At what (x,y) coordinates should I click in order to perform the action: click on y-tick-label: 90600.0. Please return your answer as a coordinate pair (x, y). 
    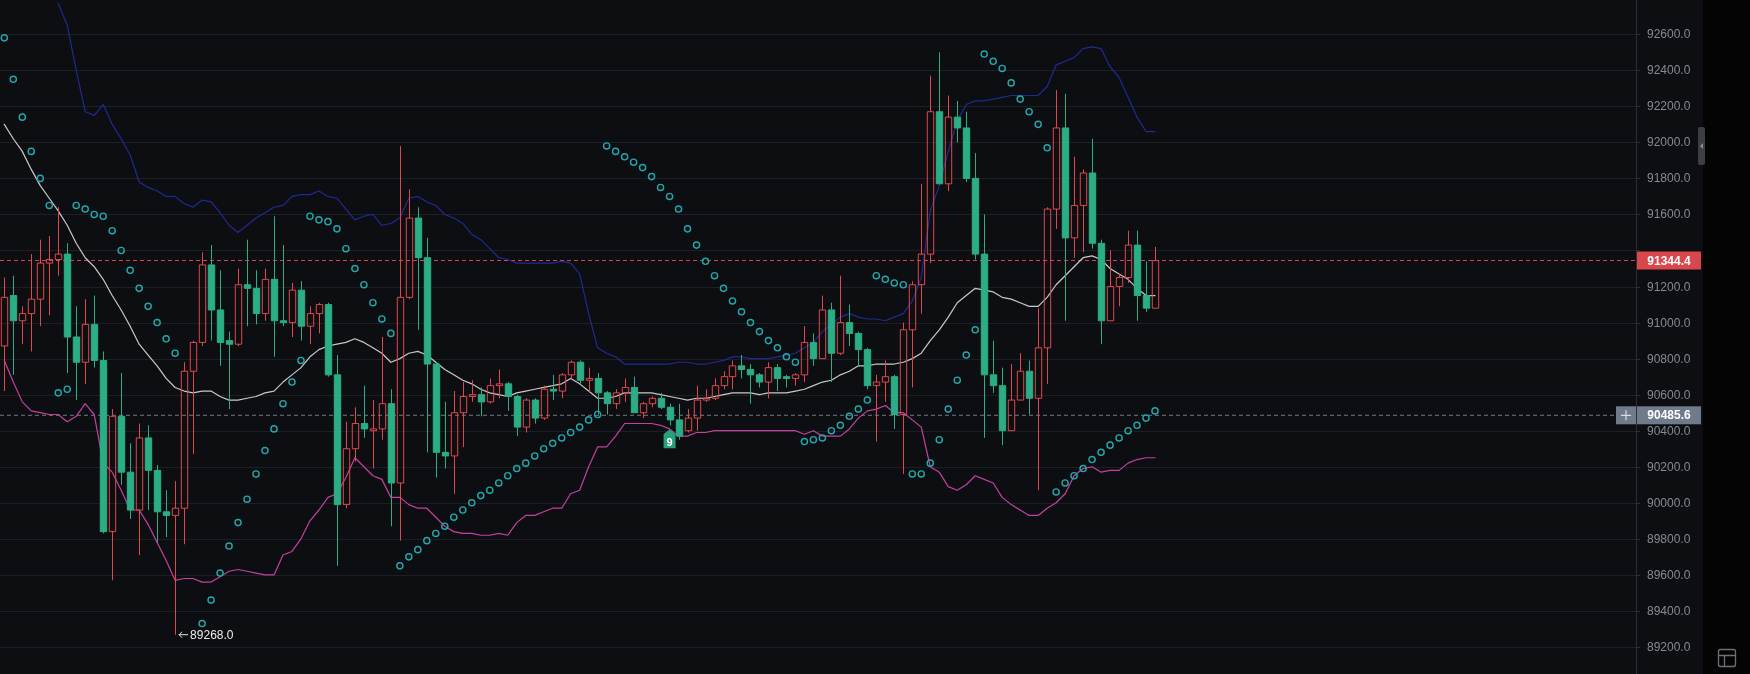
    Looking at the image, I should click on (1669, 394).